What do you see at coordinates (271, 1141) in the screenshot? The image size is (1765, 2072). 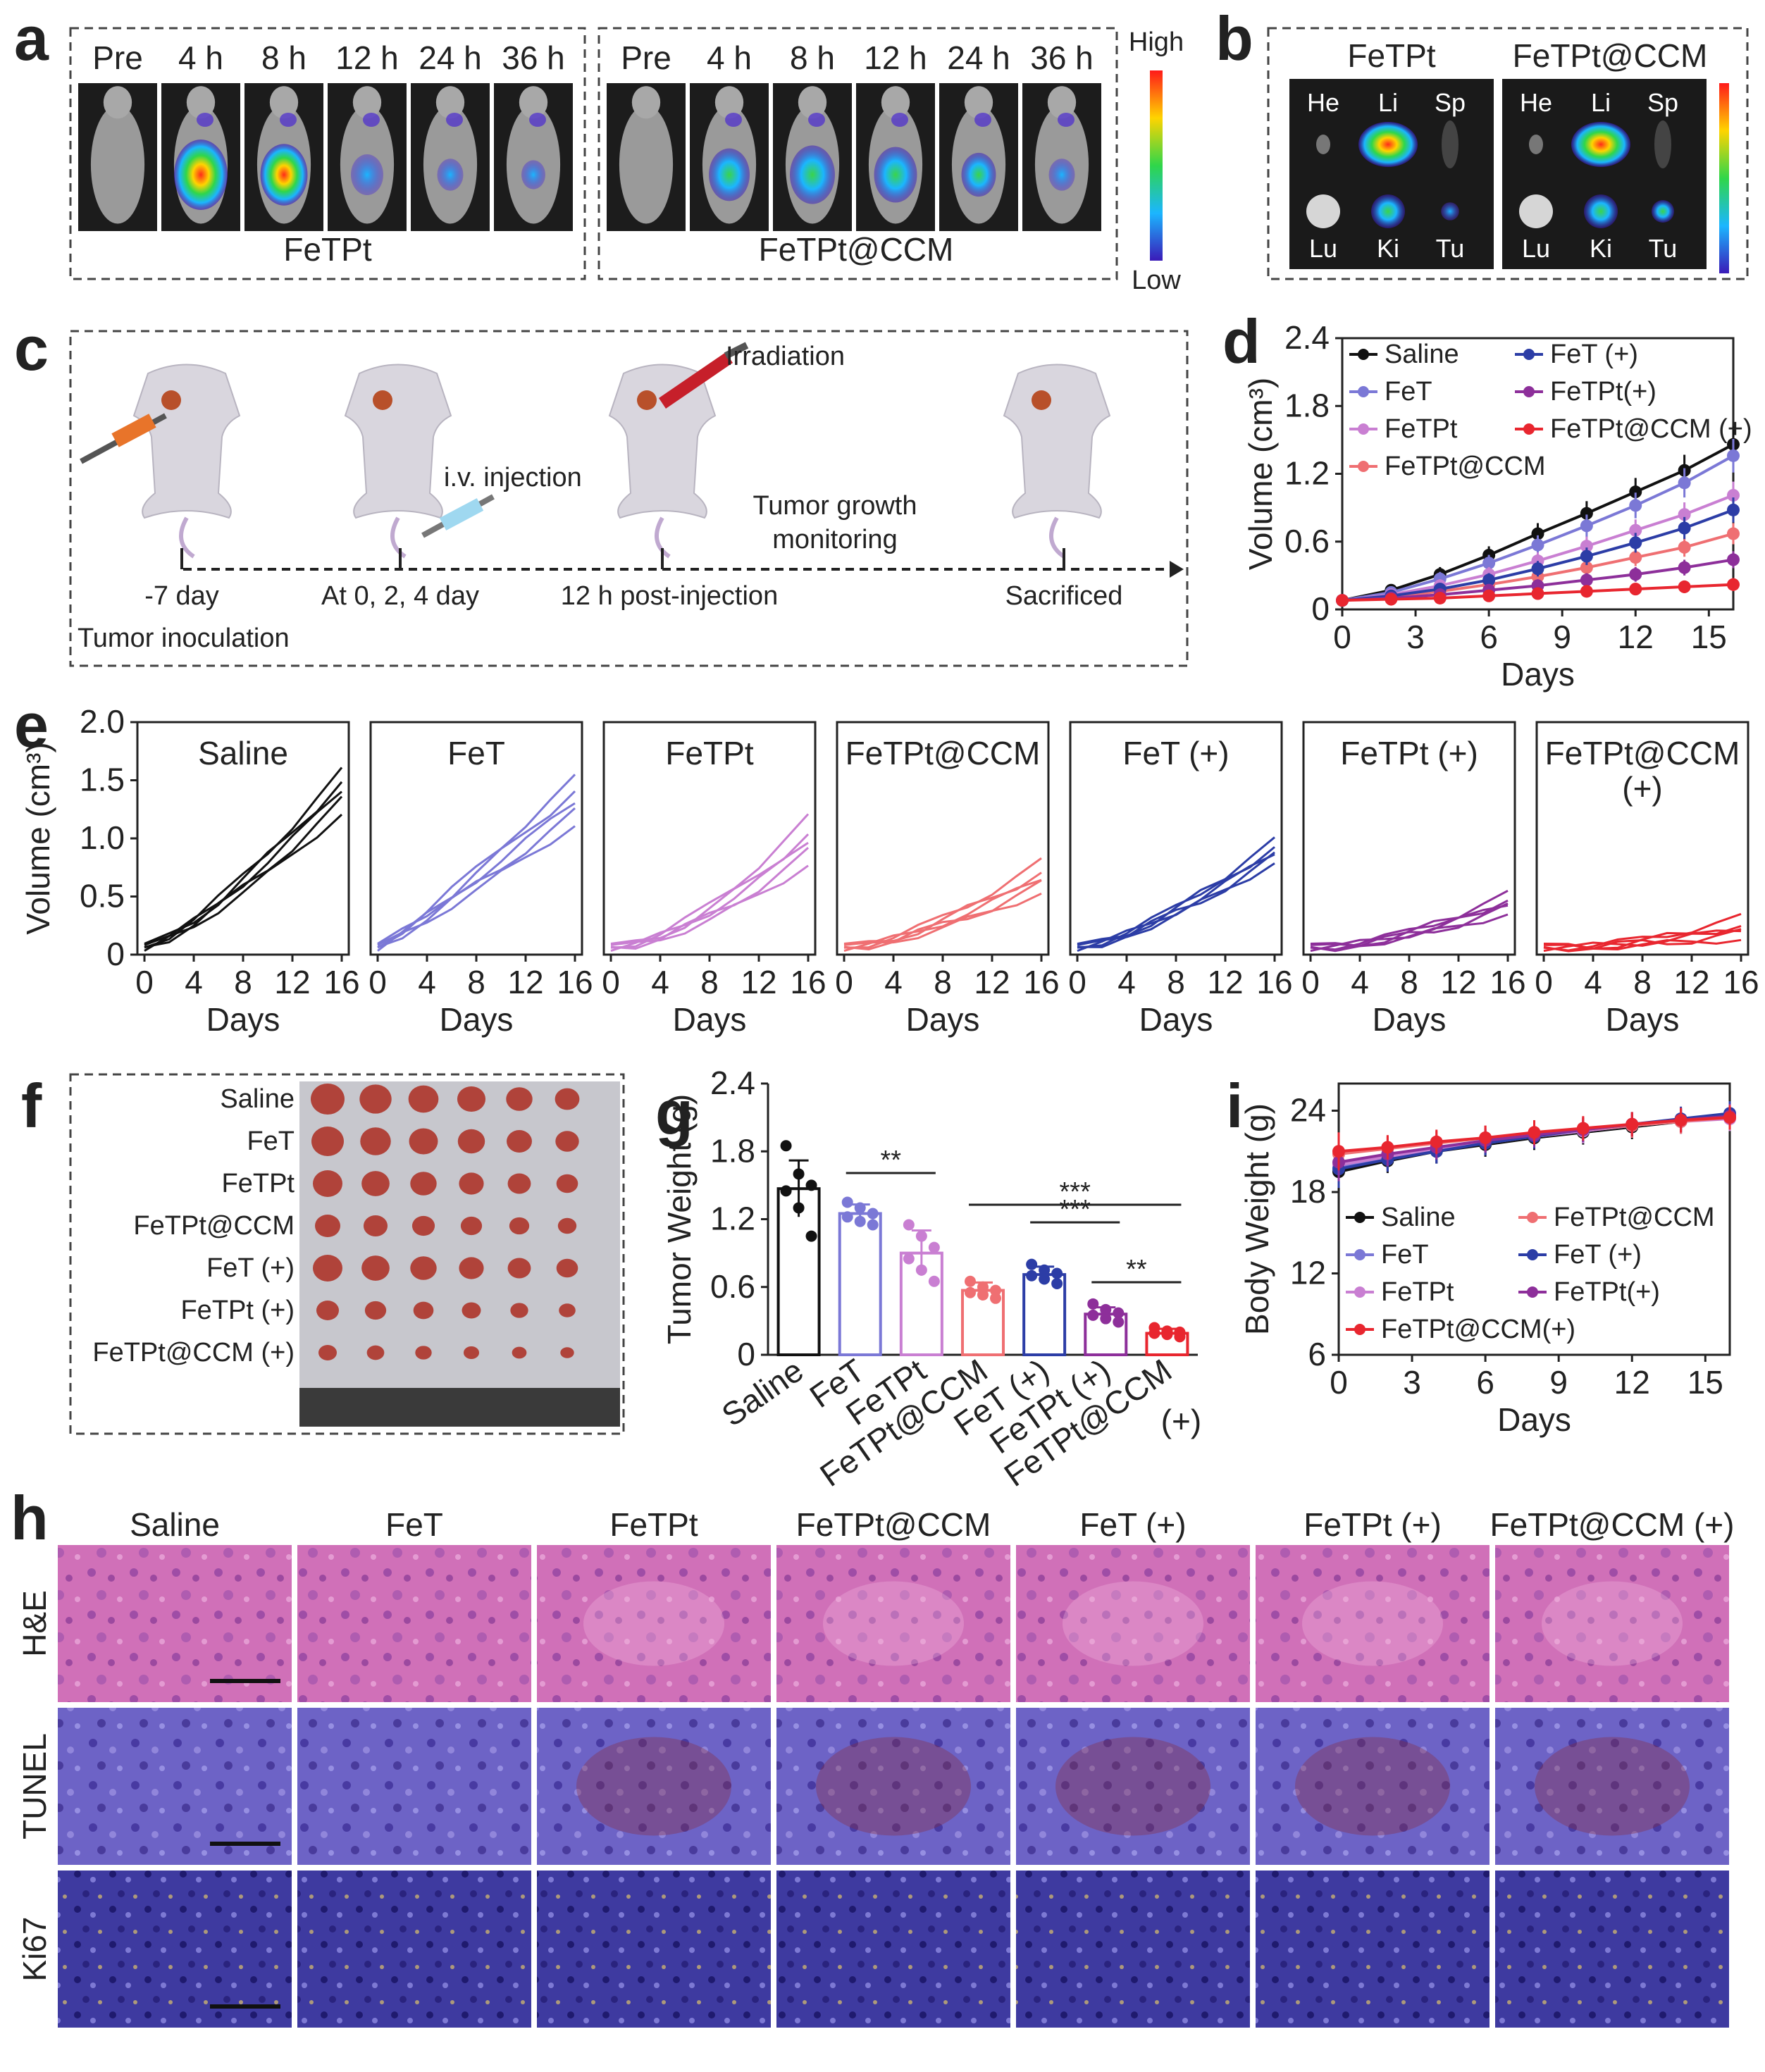 I see `tumor-row-label: FeT` at bounding box center [271, 1141].